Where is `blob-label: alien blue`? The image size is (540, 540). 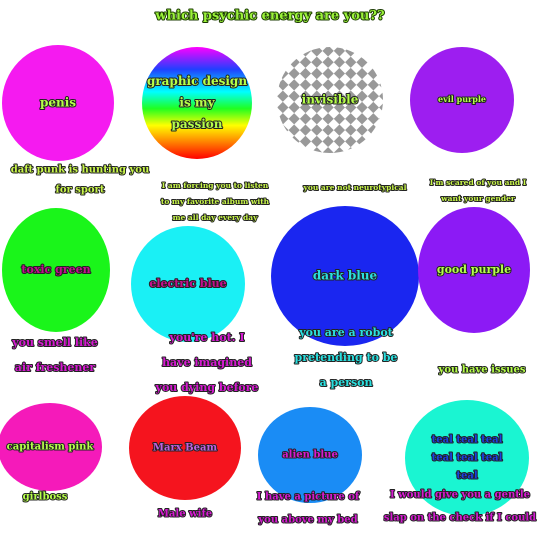
blob-label: alien blue is located at coordinates (310, 455).